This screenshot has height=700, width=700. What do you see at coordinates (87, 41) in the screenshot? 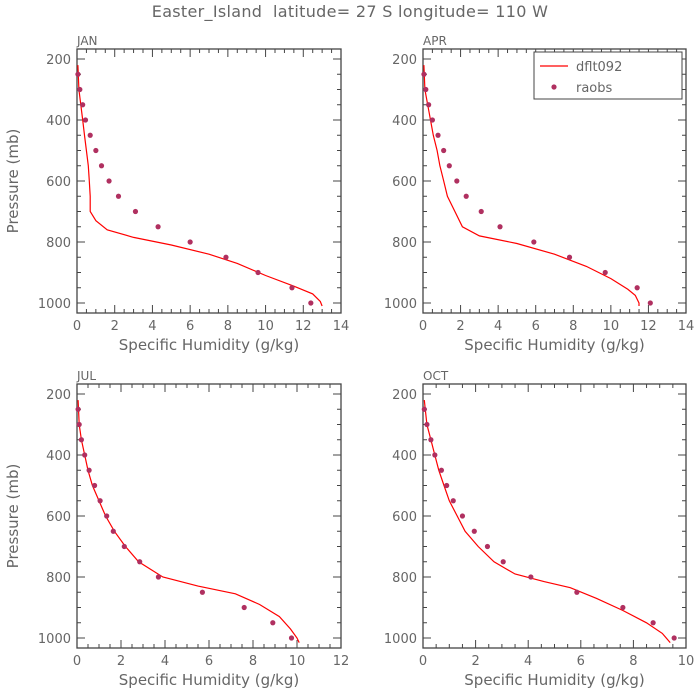
I see `panel-label: JAN` at bounding box center [87, 41].